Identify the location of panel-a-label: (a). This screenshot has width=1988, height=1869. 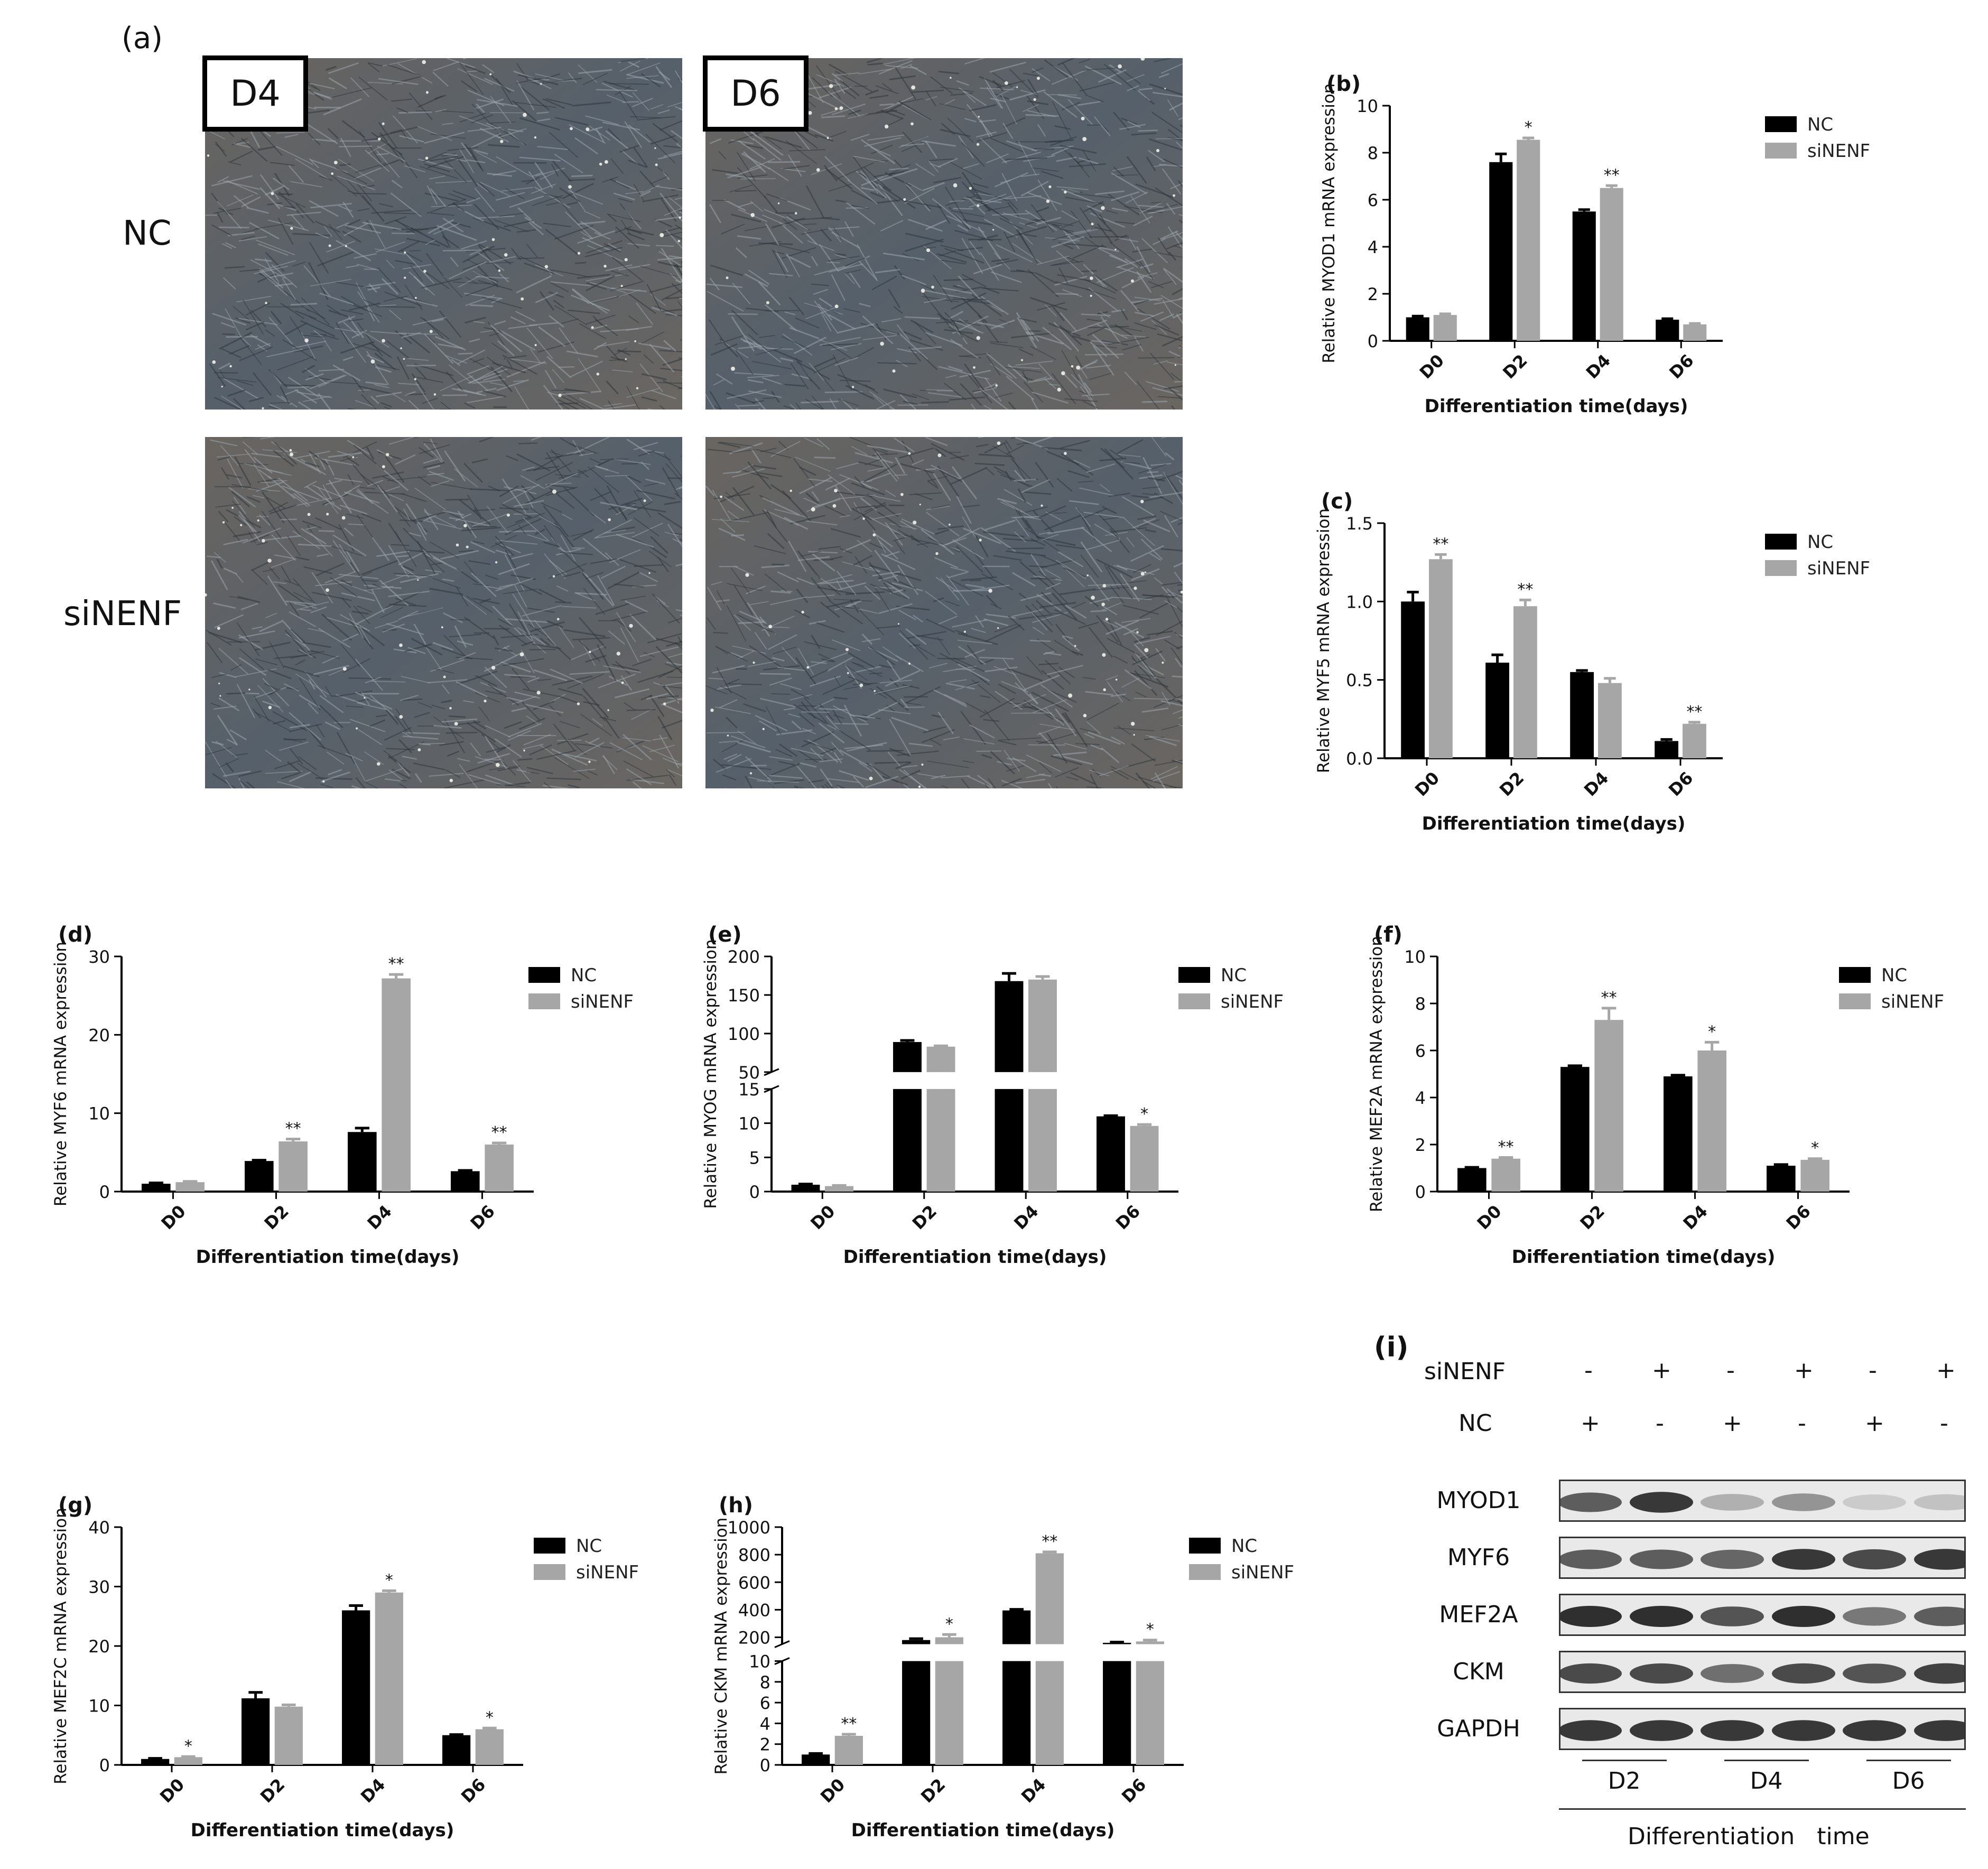
(143, 38).